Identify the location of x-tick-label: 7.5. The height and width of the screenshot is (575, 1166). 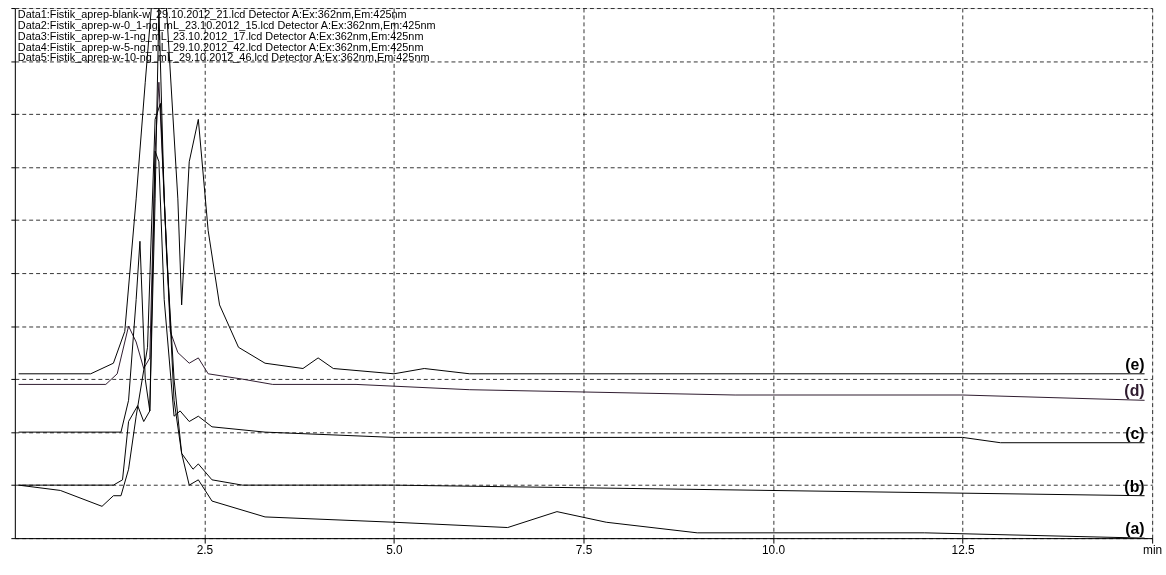
(584, 550).